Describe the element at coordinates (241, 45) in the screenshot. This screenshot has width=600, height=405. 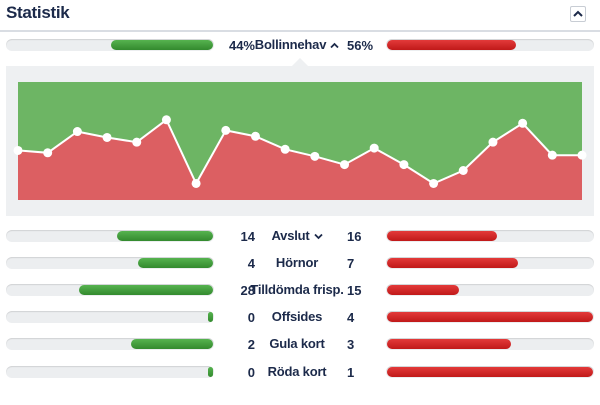
I see `possession-home-value: 44%` at that location.